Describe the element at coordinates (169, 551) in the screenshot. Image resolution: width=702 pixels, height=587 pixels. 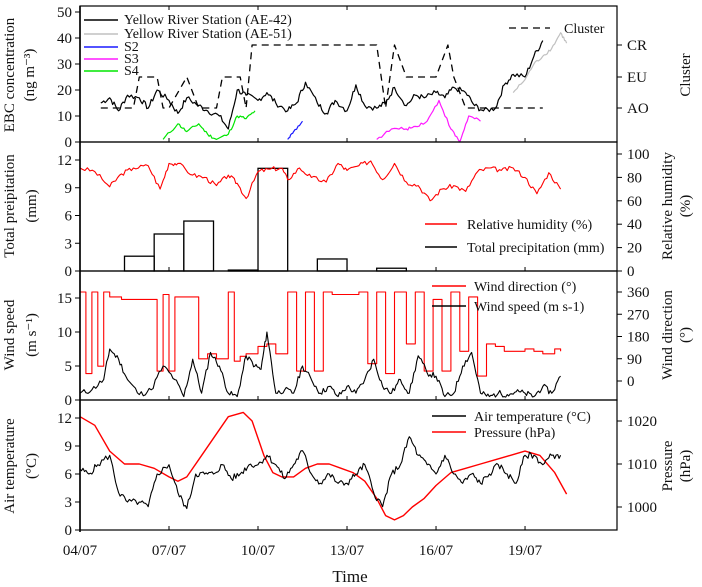
I see `x-tick-label: 07/07` at that location.